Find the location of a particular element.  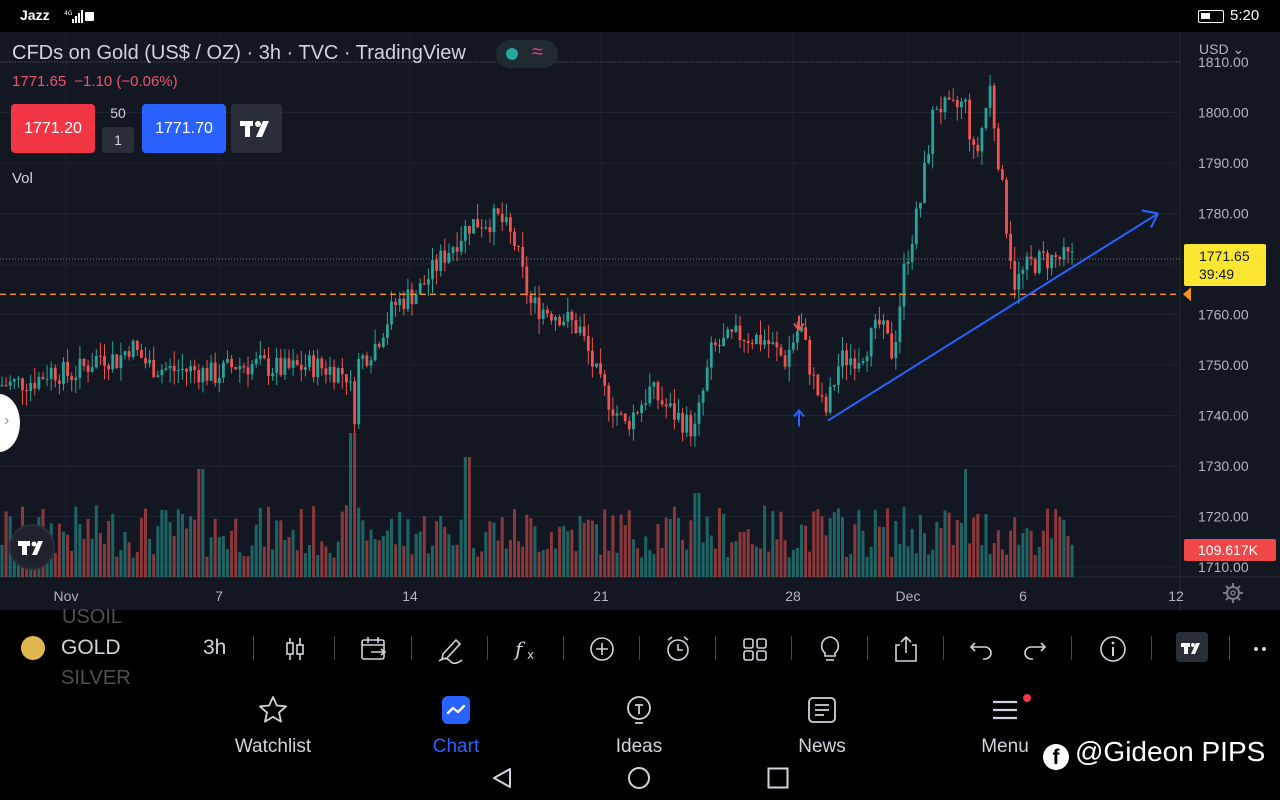

indicators-fx-icon: f x is located at coordinates (527, 649).